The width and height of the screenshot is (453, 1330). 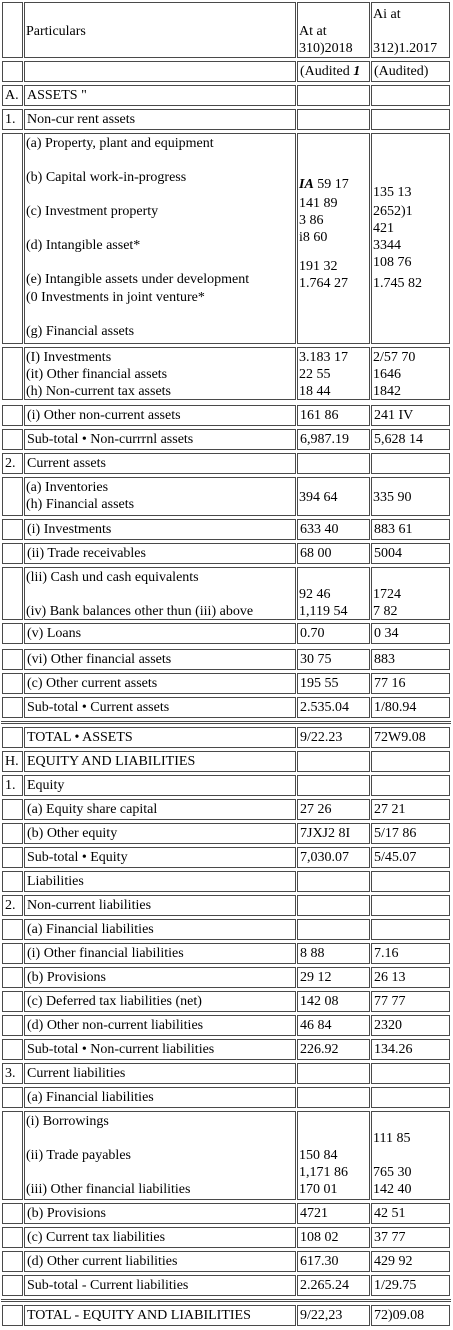 What do you see at coordinates (385, 611) in the screenshot?
I see `cash-row-value-2017-1: 7 82` at bounding box center [385, 611].